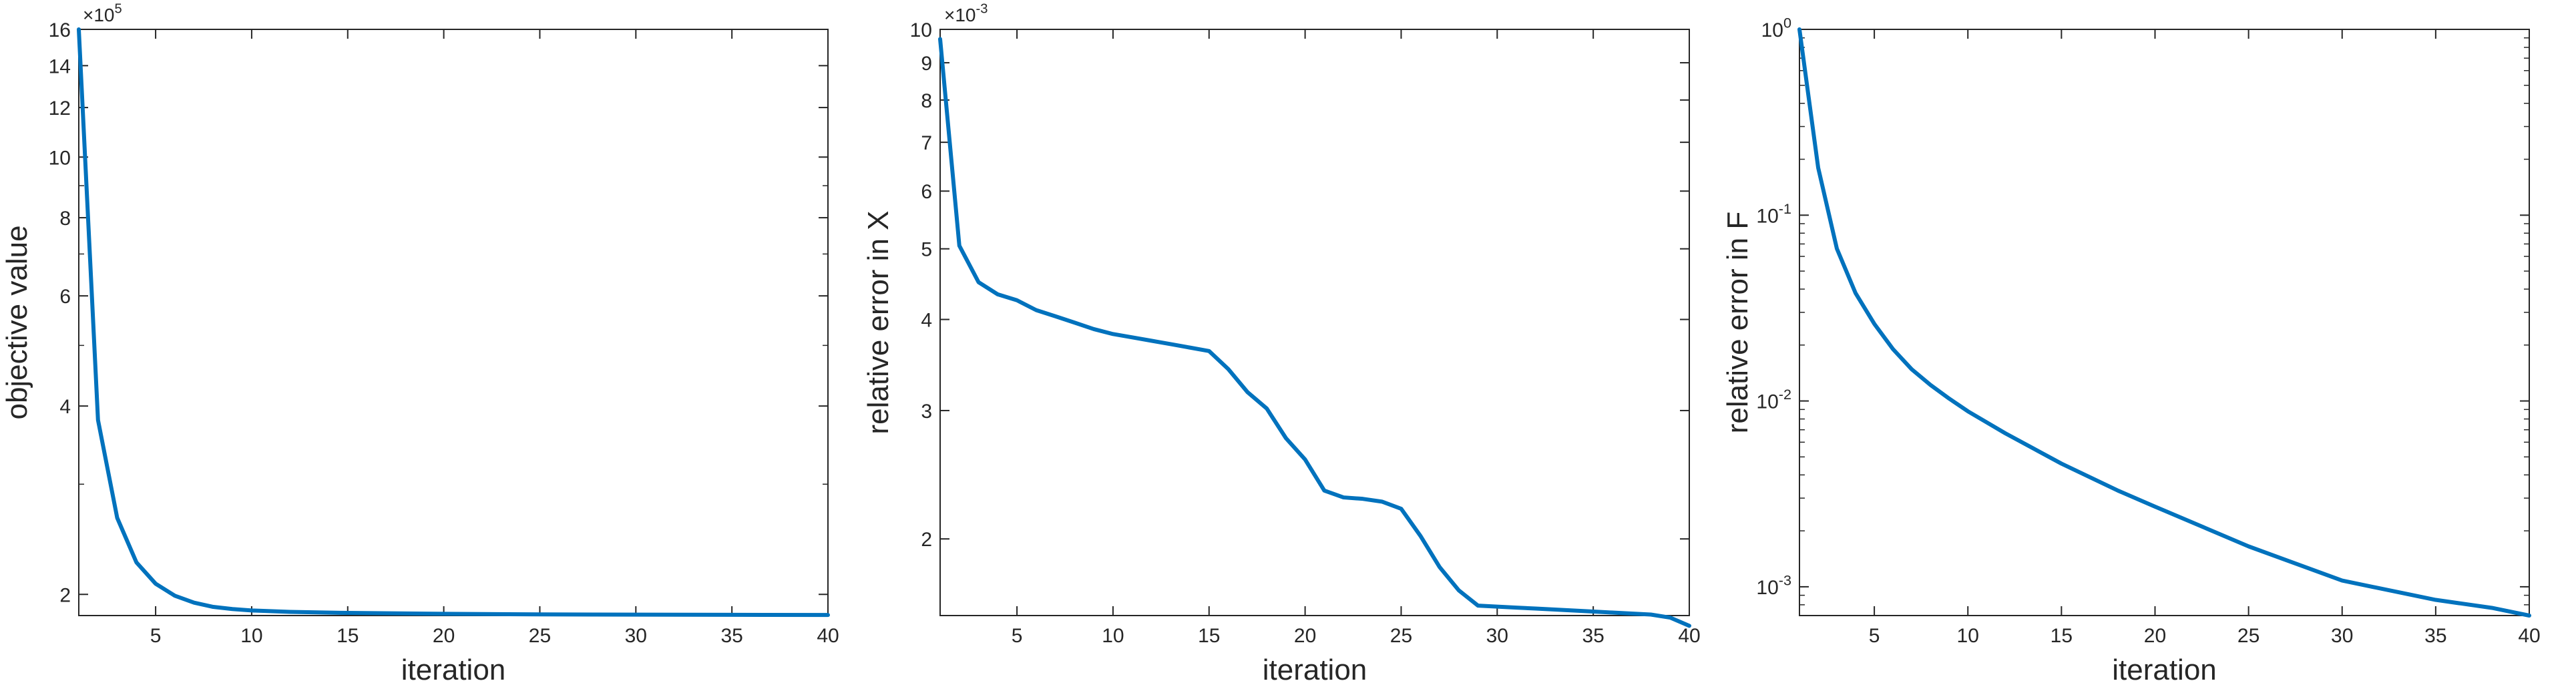 Image resolution: width=2576 pixels, height=695 pixels. Describe the element at coordinates (878, 322) in the screenshot. I see `y-axis-label: relative error in X` at that location.